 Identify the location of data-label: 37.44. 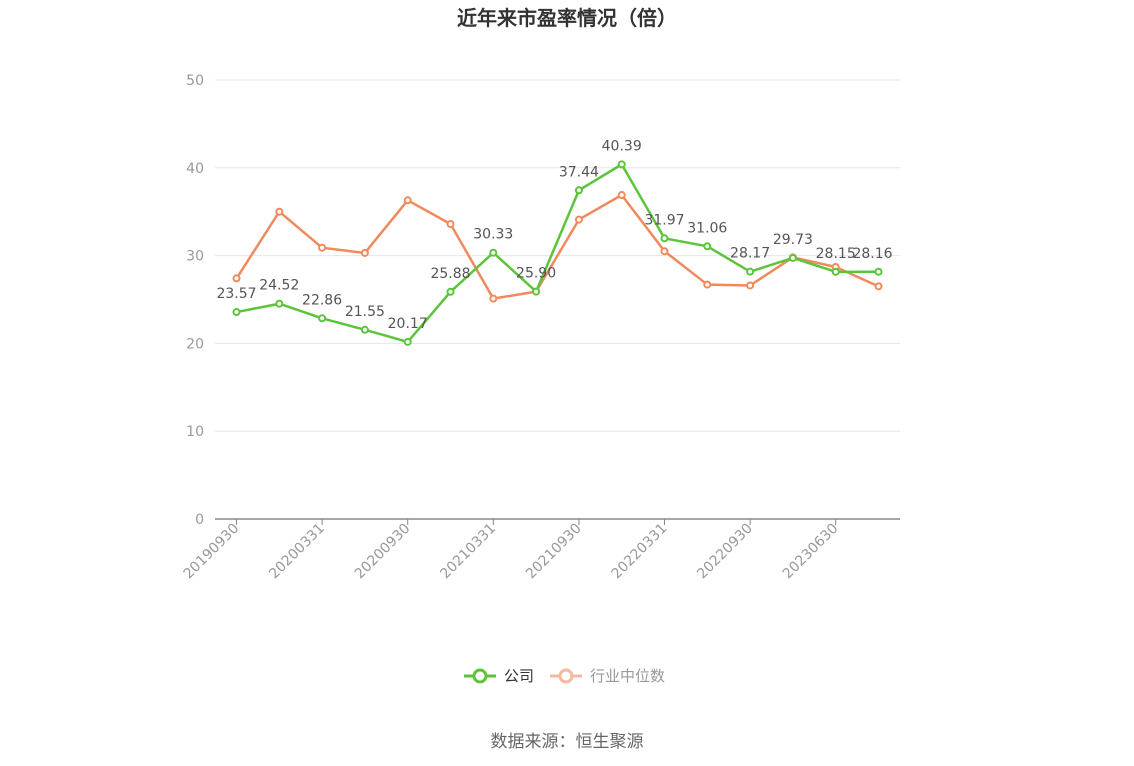
(579, 172).